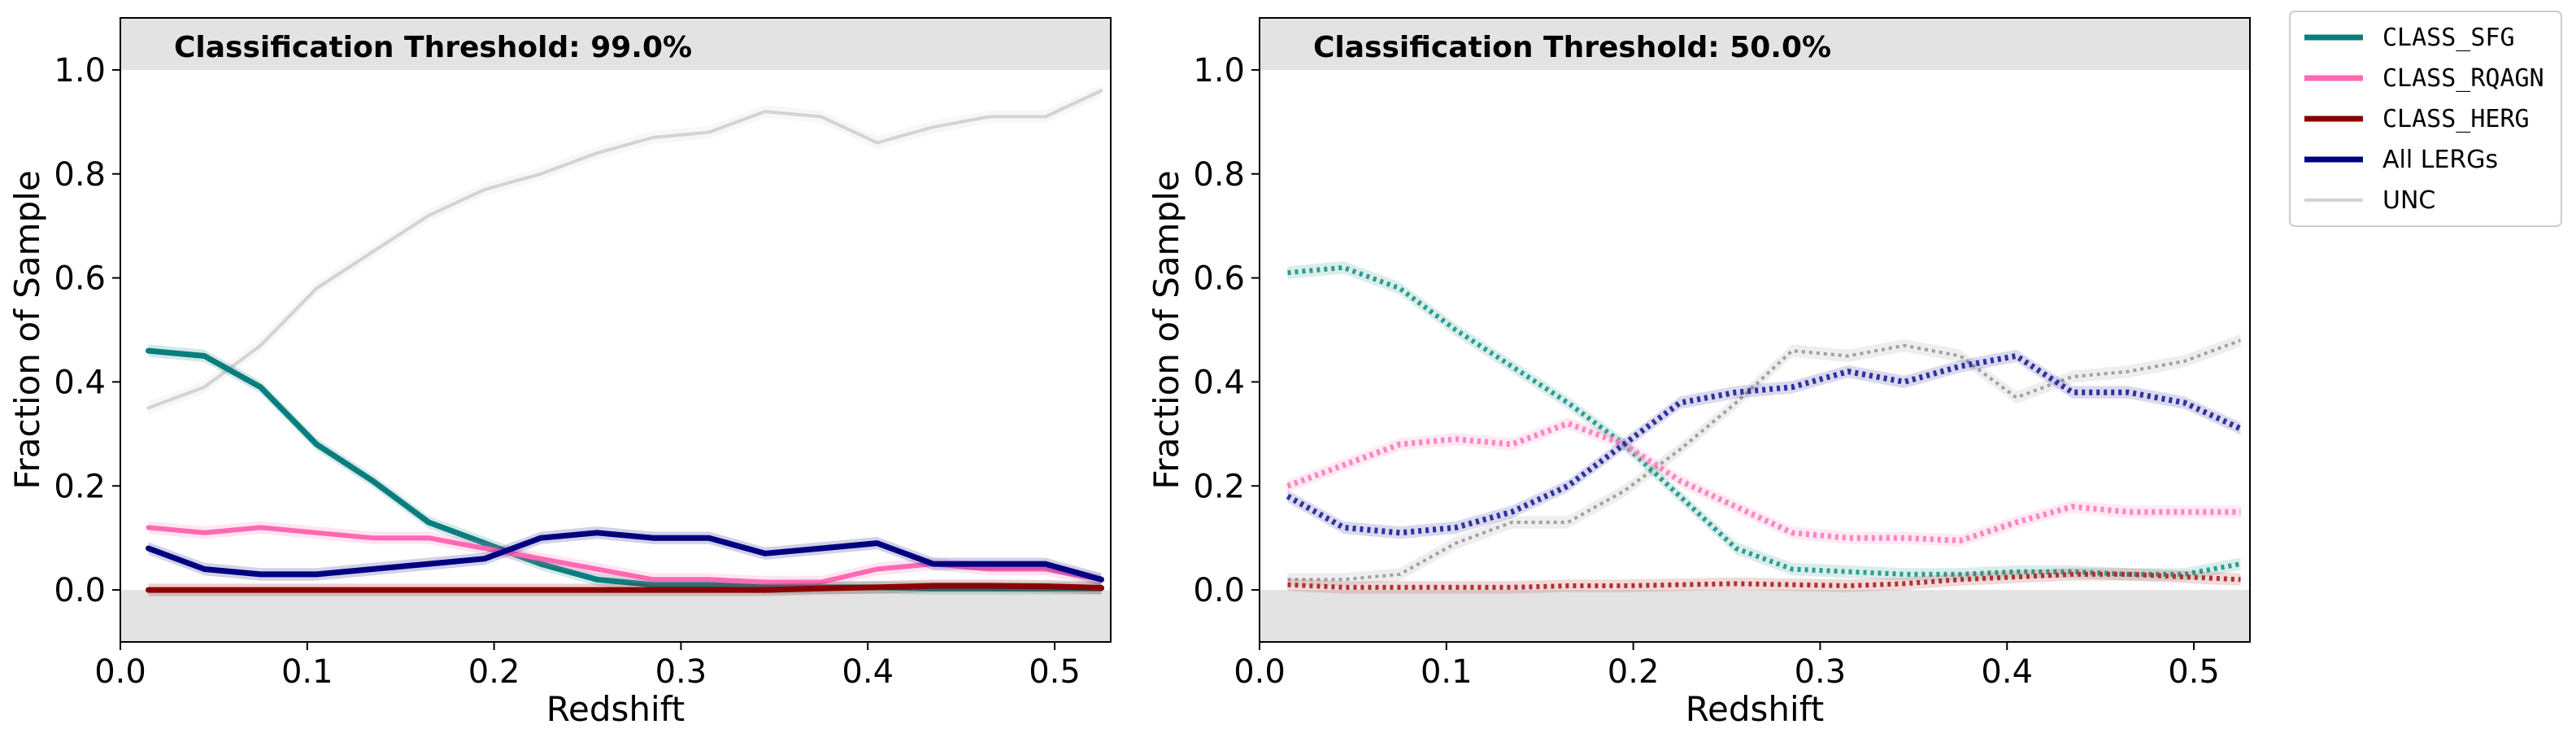 Image resolution: width=2576 pixels, height=742 pixels. What do you see at coordinates (2440, 160) in the screenshot?
I see `legend-label-all-lergs: All LERGs` at bounding box center [2440, 160].